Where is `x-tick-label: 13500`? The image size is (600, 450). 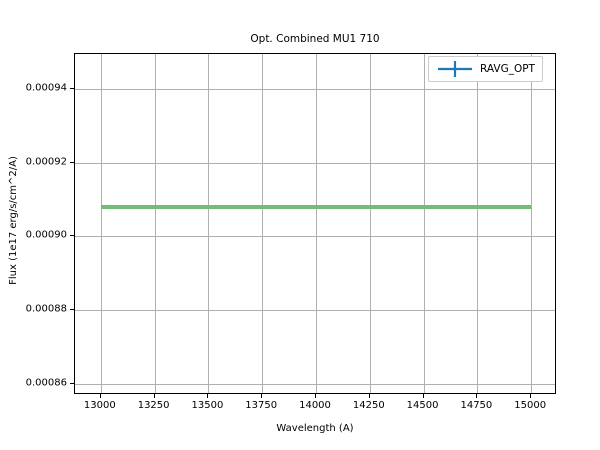 x-tick-label: 13500 is located at coordinates (207, 405).